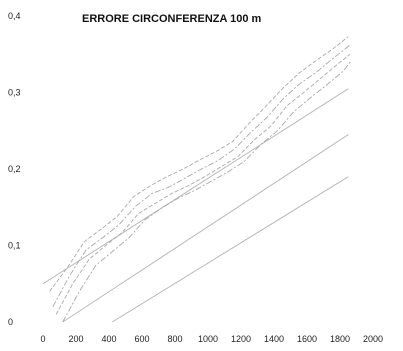 Image resolution: width=403 pixels, height=351 pixels. I want to click on x-tick-label: 1600, so click(307, 339).